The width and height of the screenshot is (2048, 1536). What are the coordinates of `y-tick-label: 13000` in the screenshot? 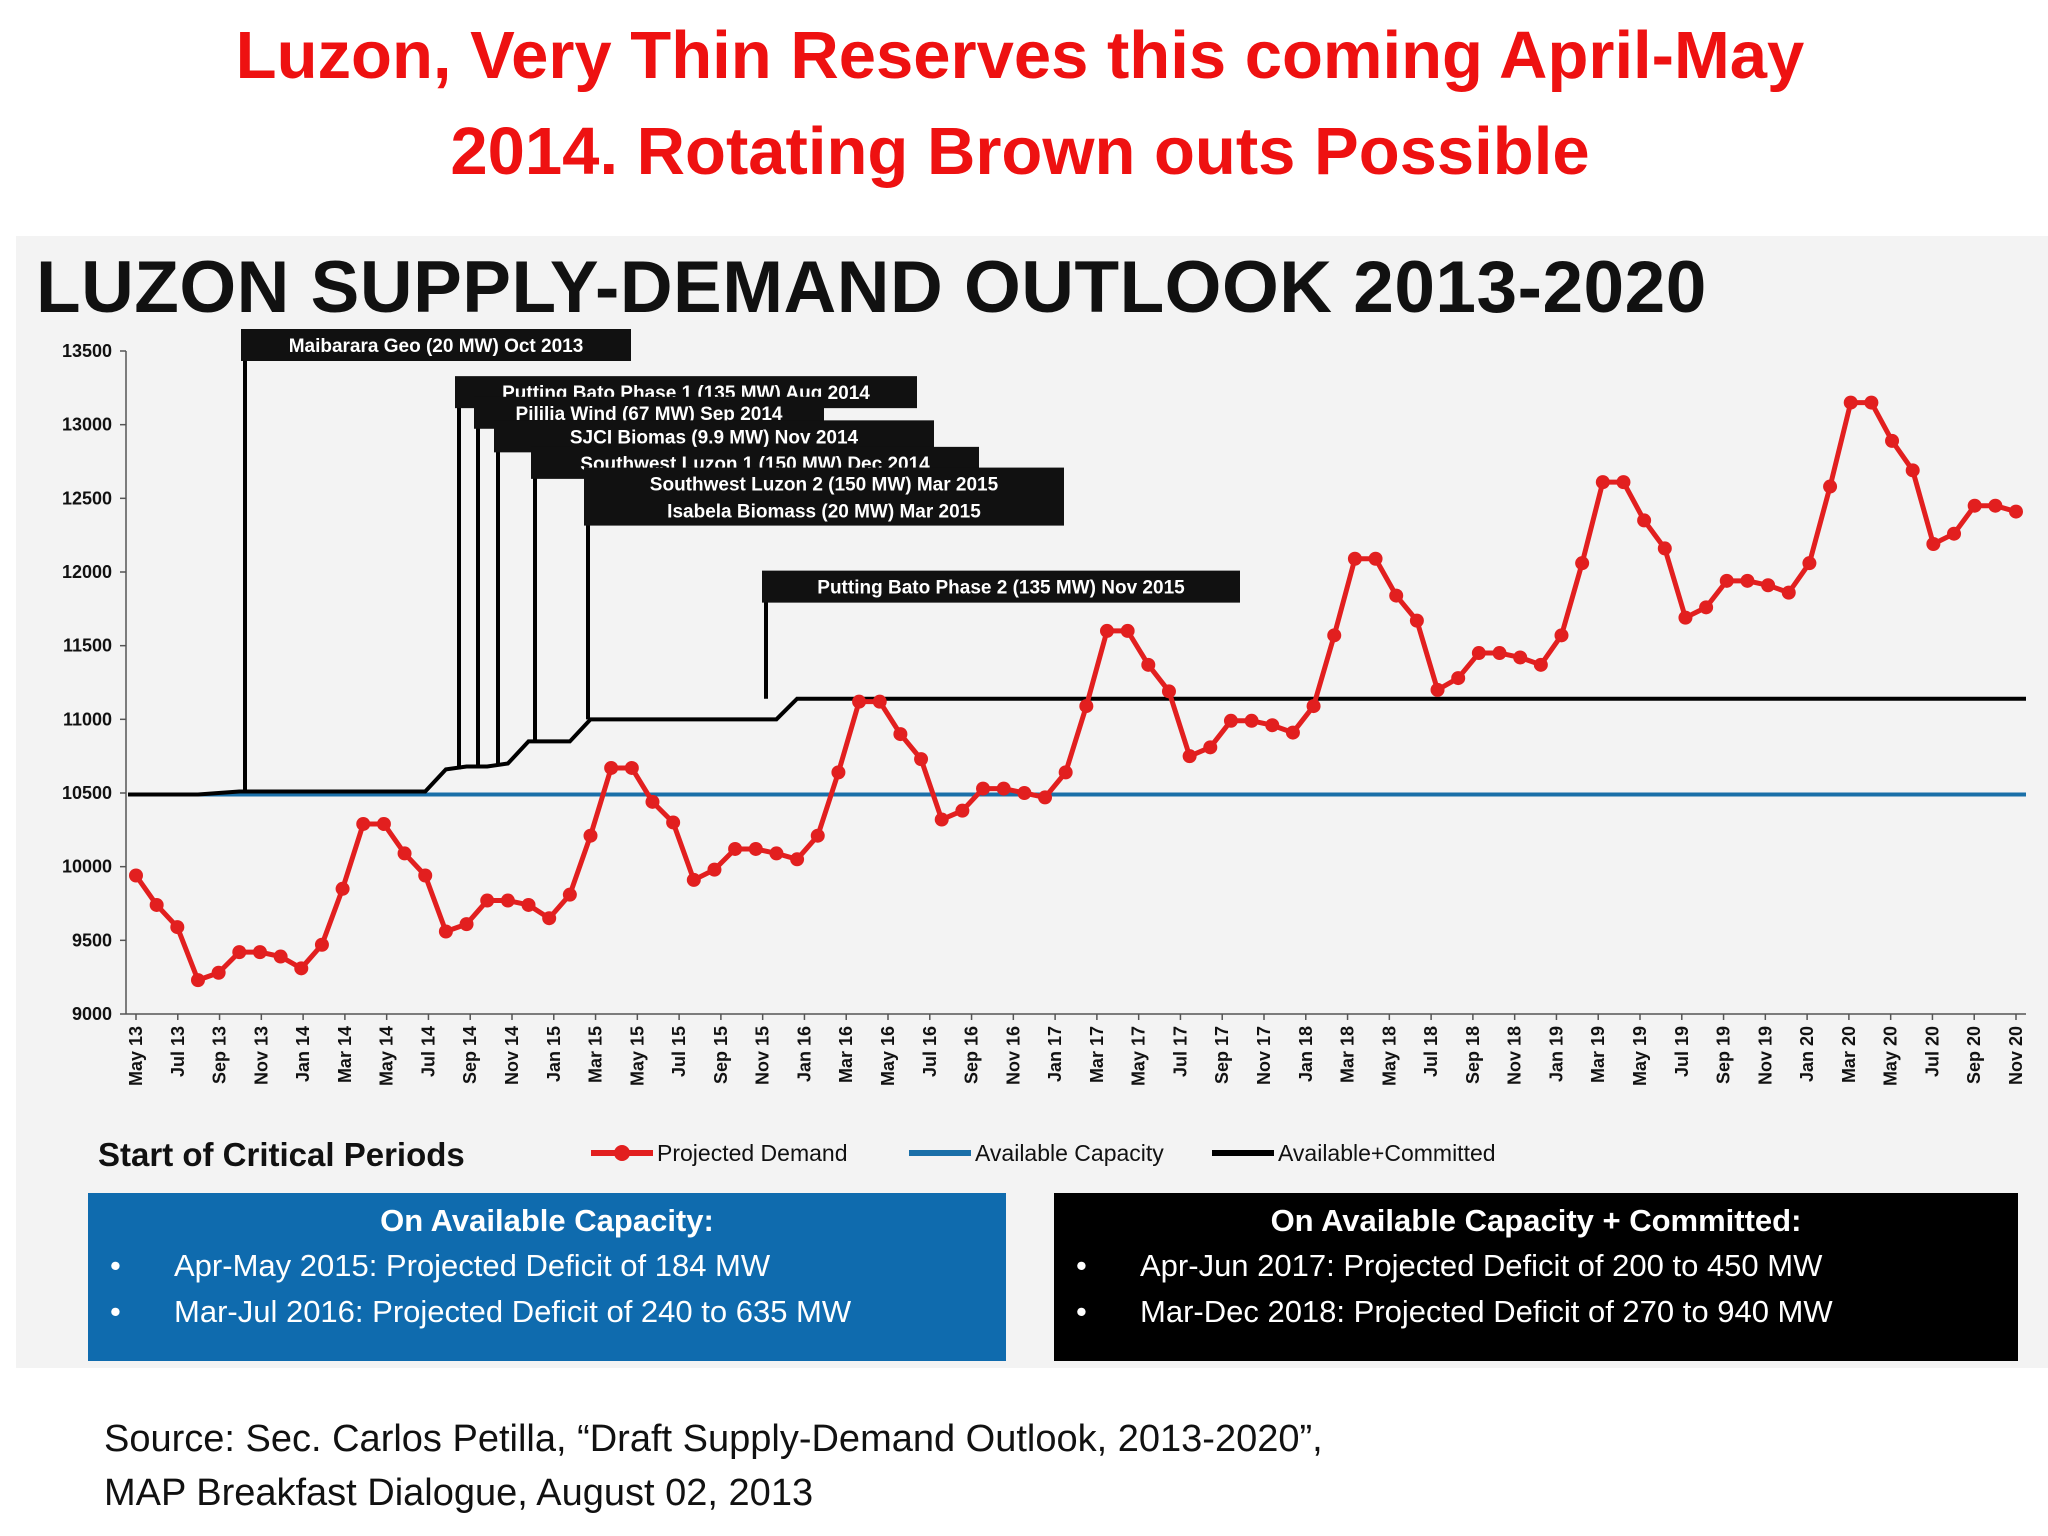 It's located at (87, 425).